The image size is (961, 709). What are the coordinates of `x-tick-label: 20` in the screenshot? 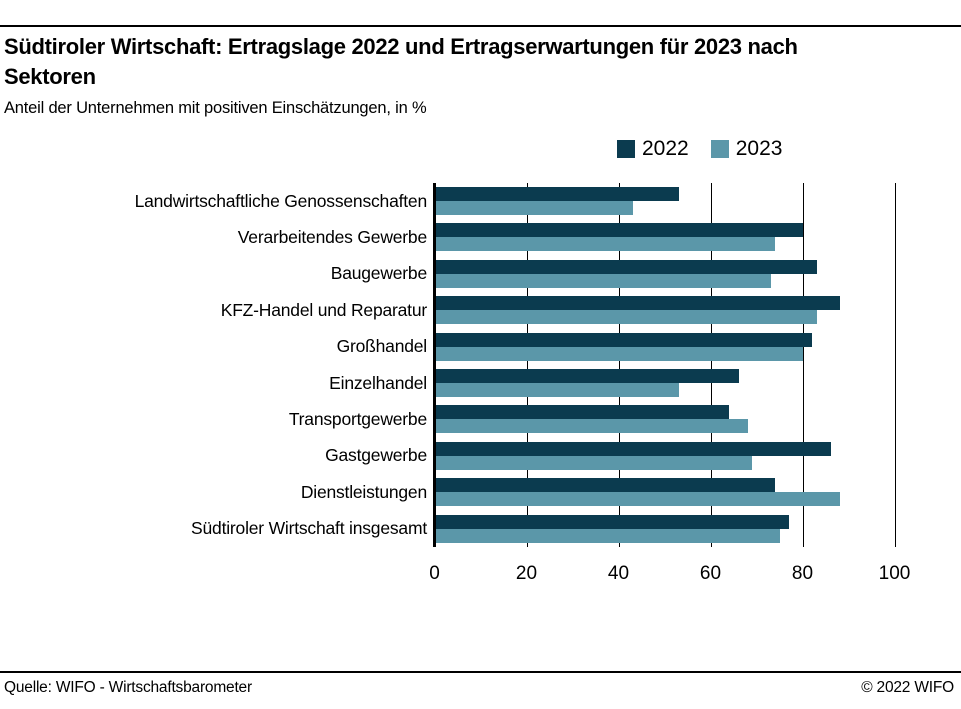 It's located at (526, 573).